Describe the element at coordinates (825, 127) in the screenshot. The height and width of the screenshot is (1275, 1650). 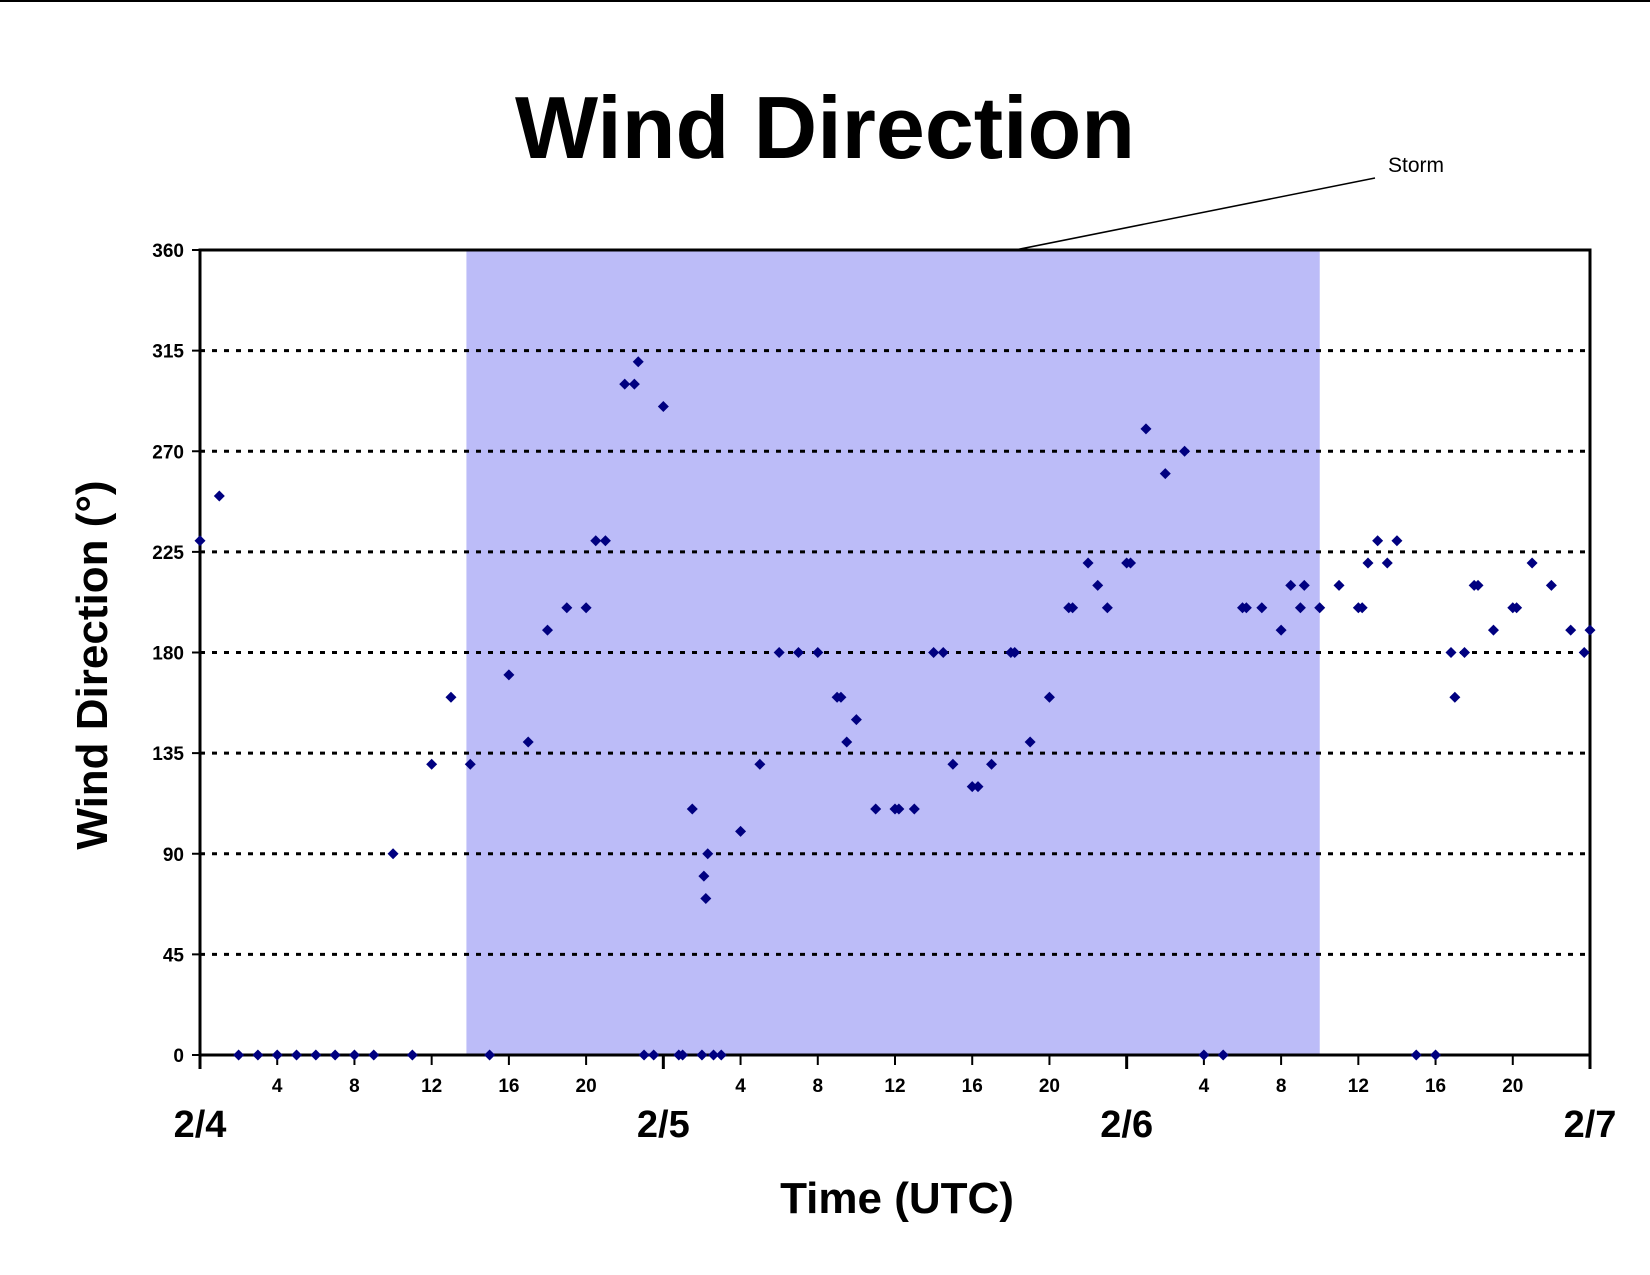
I see `chart-title: Wind Direction` at that location.